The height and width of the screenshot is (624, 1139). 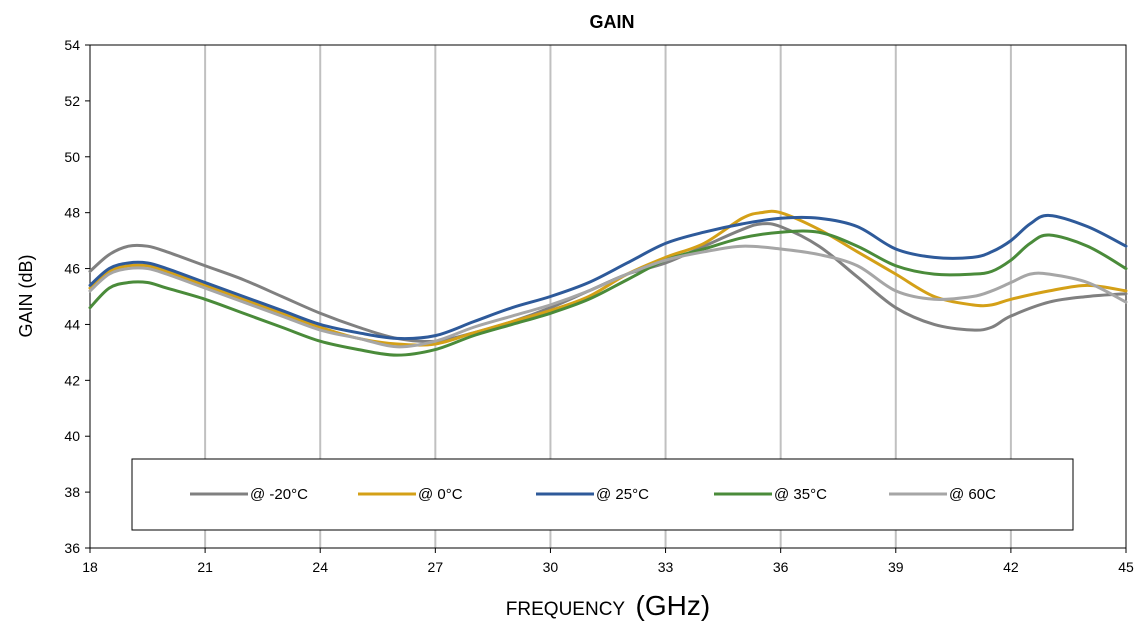 I want to click on x-tick-label: 42, so click(x=1011, y=567).